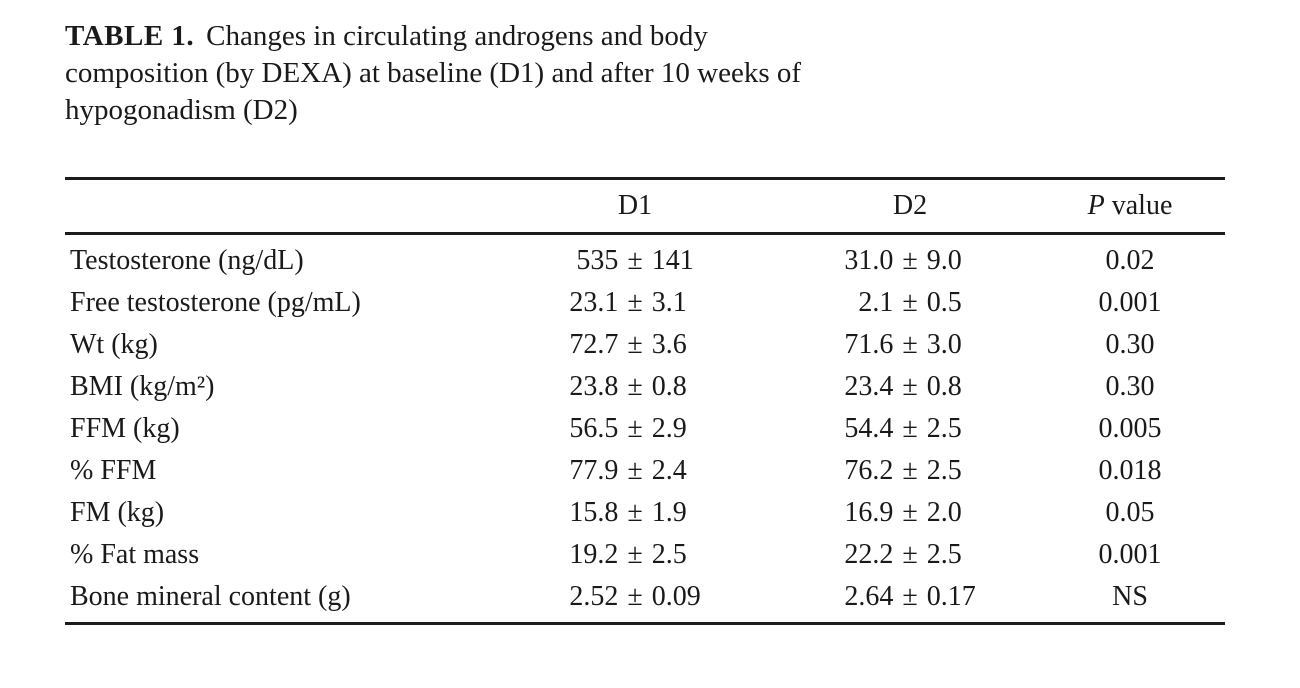  Describe the element at coordinates (944, 344) in the screenshot. I see `value-sd: 3.0` at that location.